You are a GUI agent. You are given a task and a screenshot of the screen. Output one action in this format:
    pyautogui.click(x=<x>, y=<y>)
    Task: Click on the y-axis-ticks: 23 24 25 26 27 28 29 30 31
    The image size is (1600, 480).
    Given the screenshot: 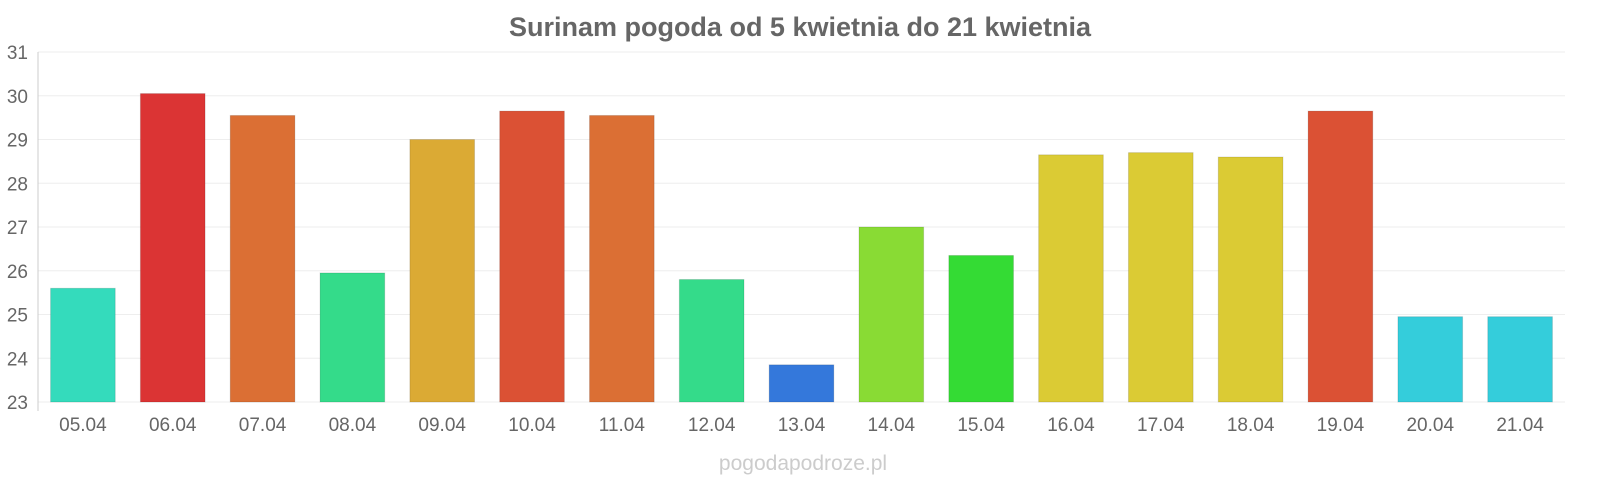 What is the action you would take?
    pyautogui.click(x=18, y=228)
    